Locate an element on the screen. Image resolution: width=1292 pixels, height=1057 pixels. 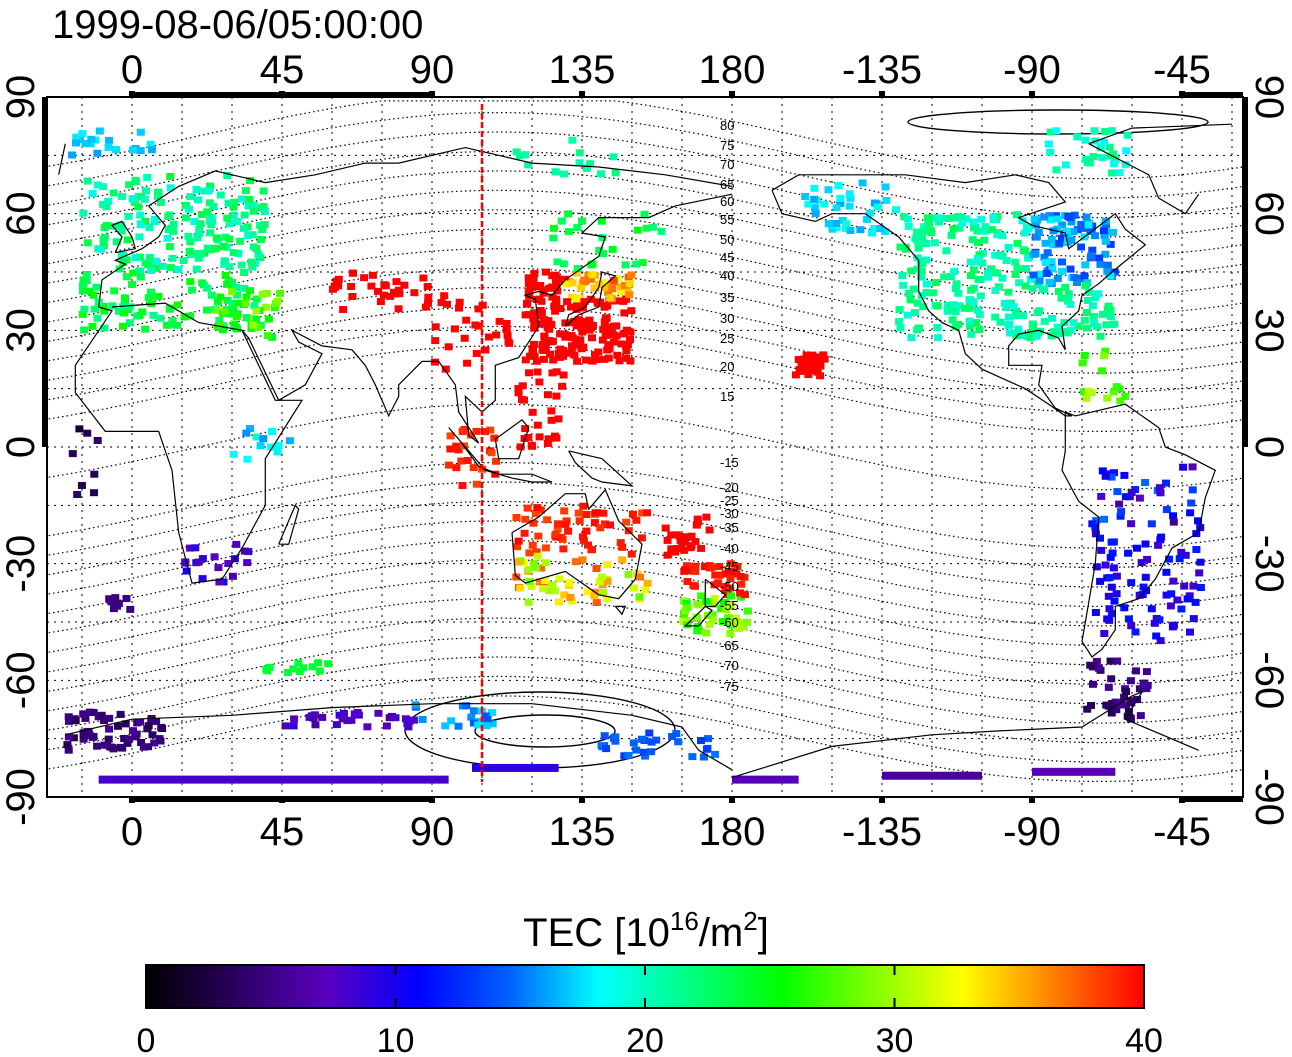
top-lon-label: 180 is located at coordinates (732, 70).